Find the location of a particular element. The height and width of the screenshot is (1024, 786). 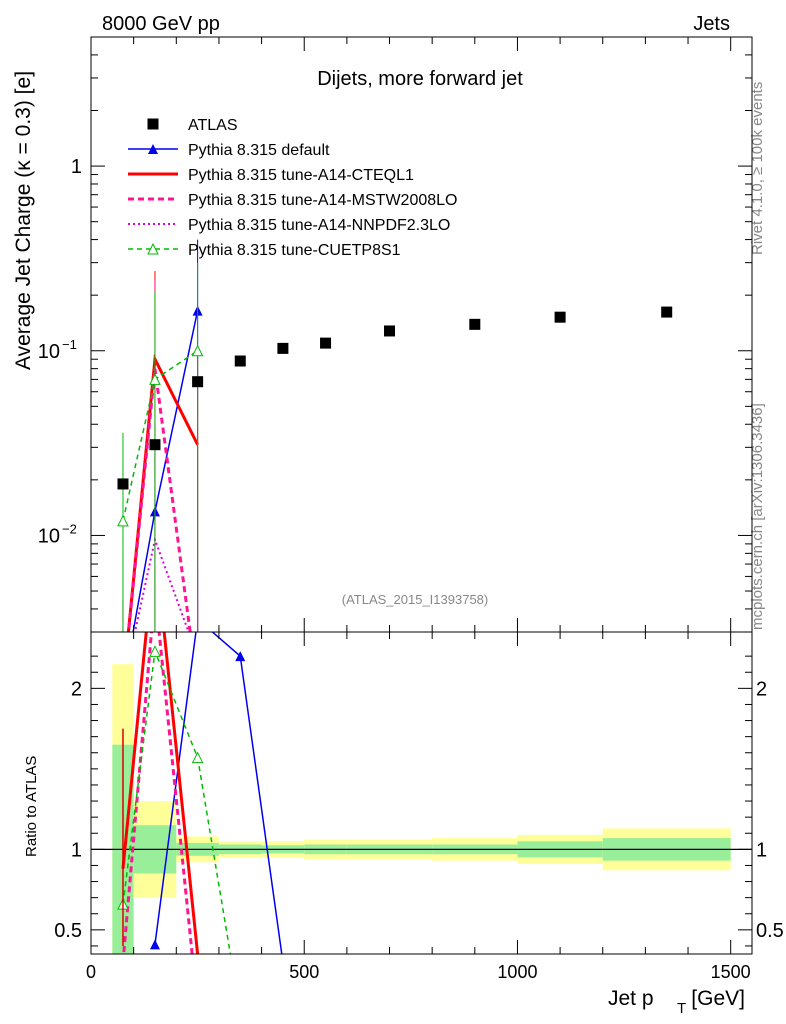

x-axis-label-sub: T is located at coordinates (681, 1008).